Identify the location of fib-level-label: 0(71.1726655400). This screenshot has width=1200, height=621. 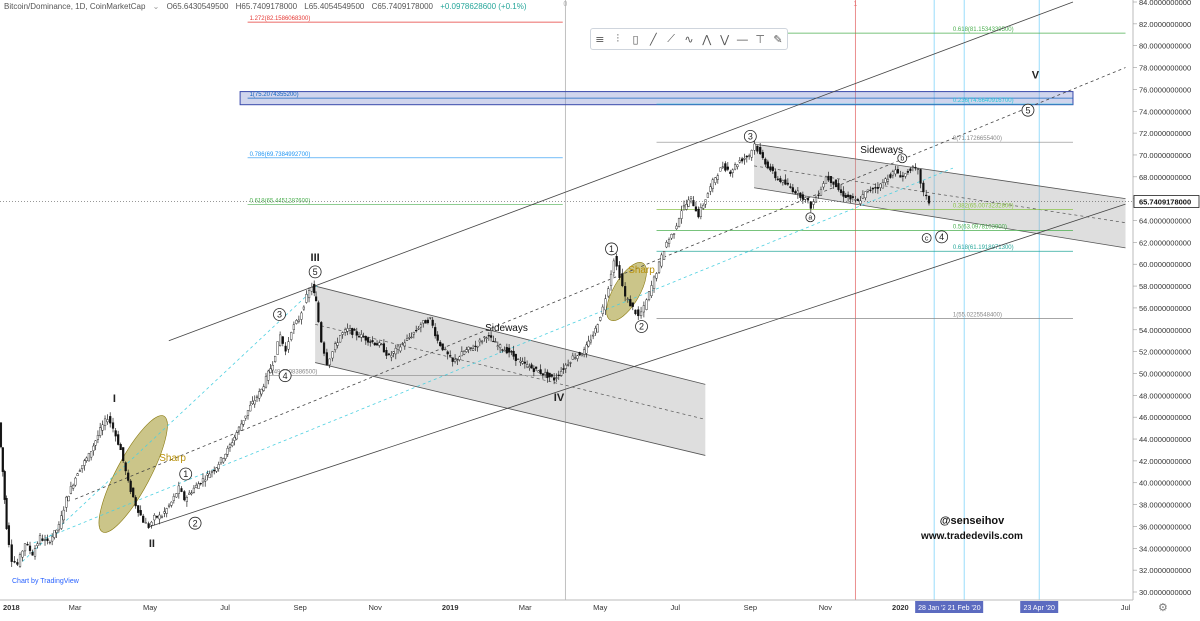
(977, 139).